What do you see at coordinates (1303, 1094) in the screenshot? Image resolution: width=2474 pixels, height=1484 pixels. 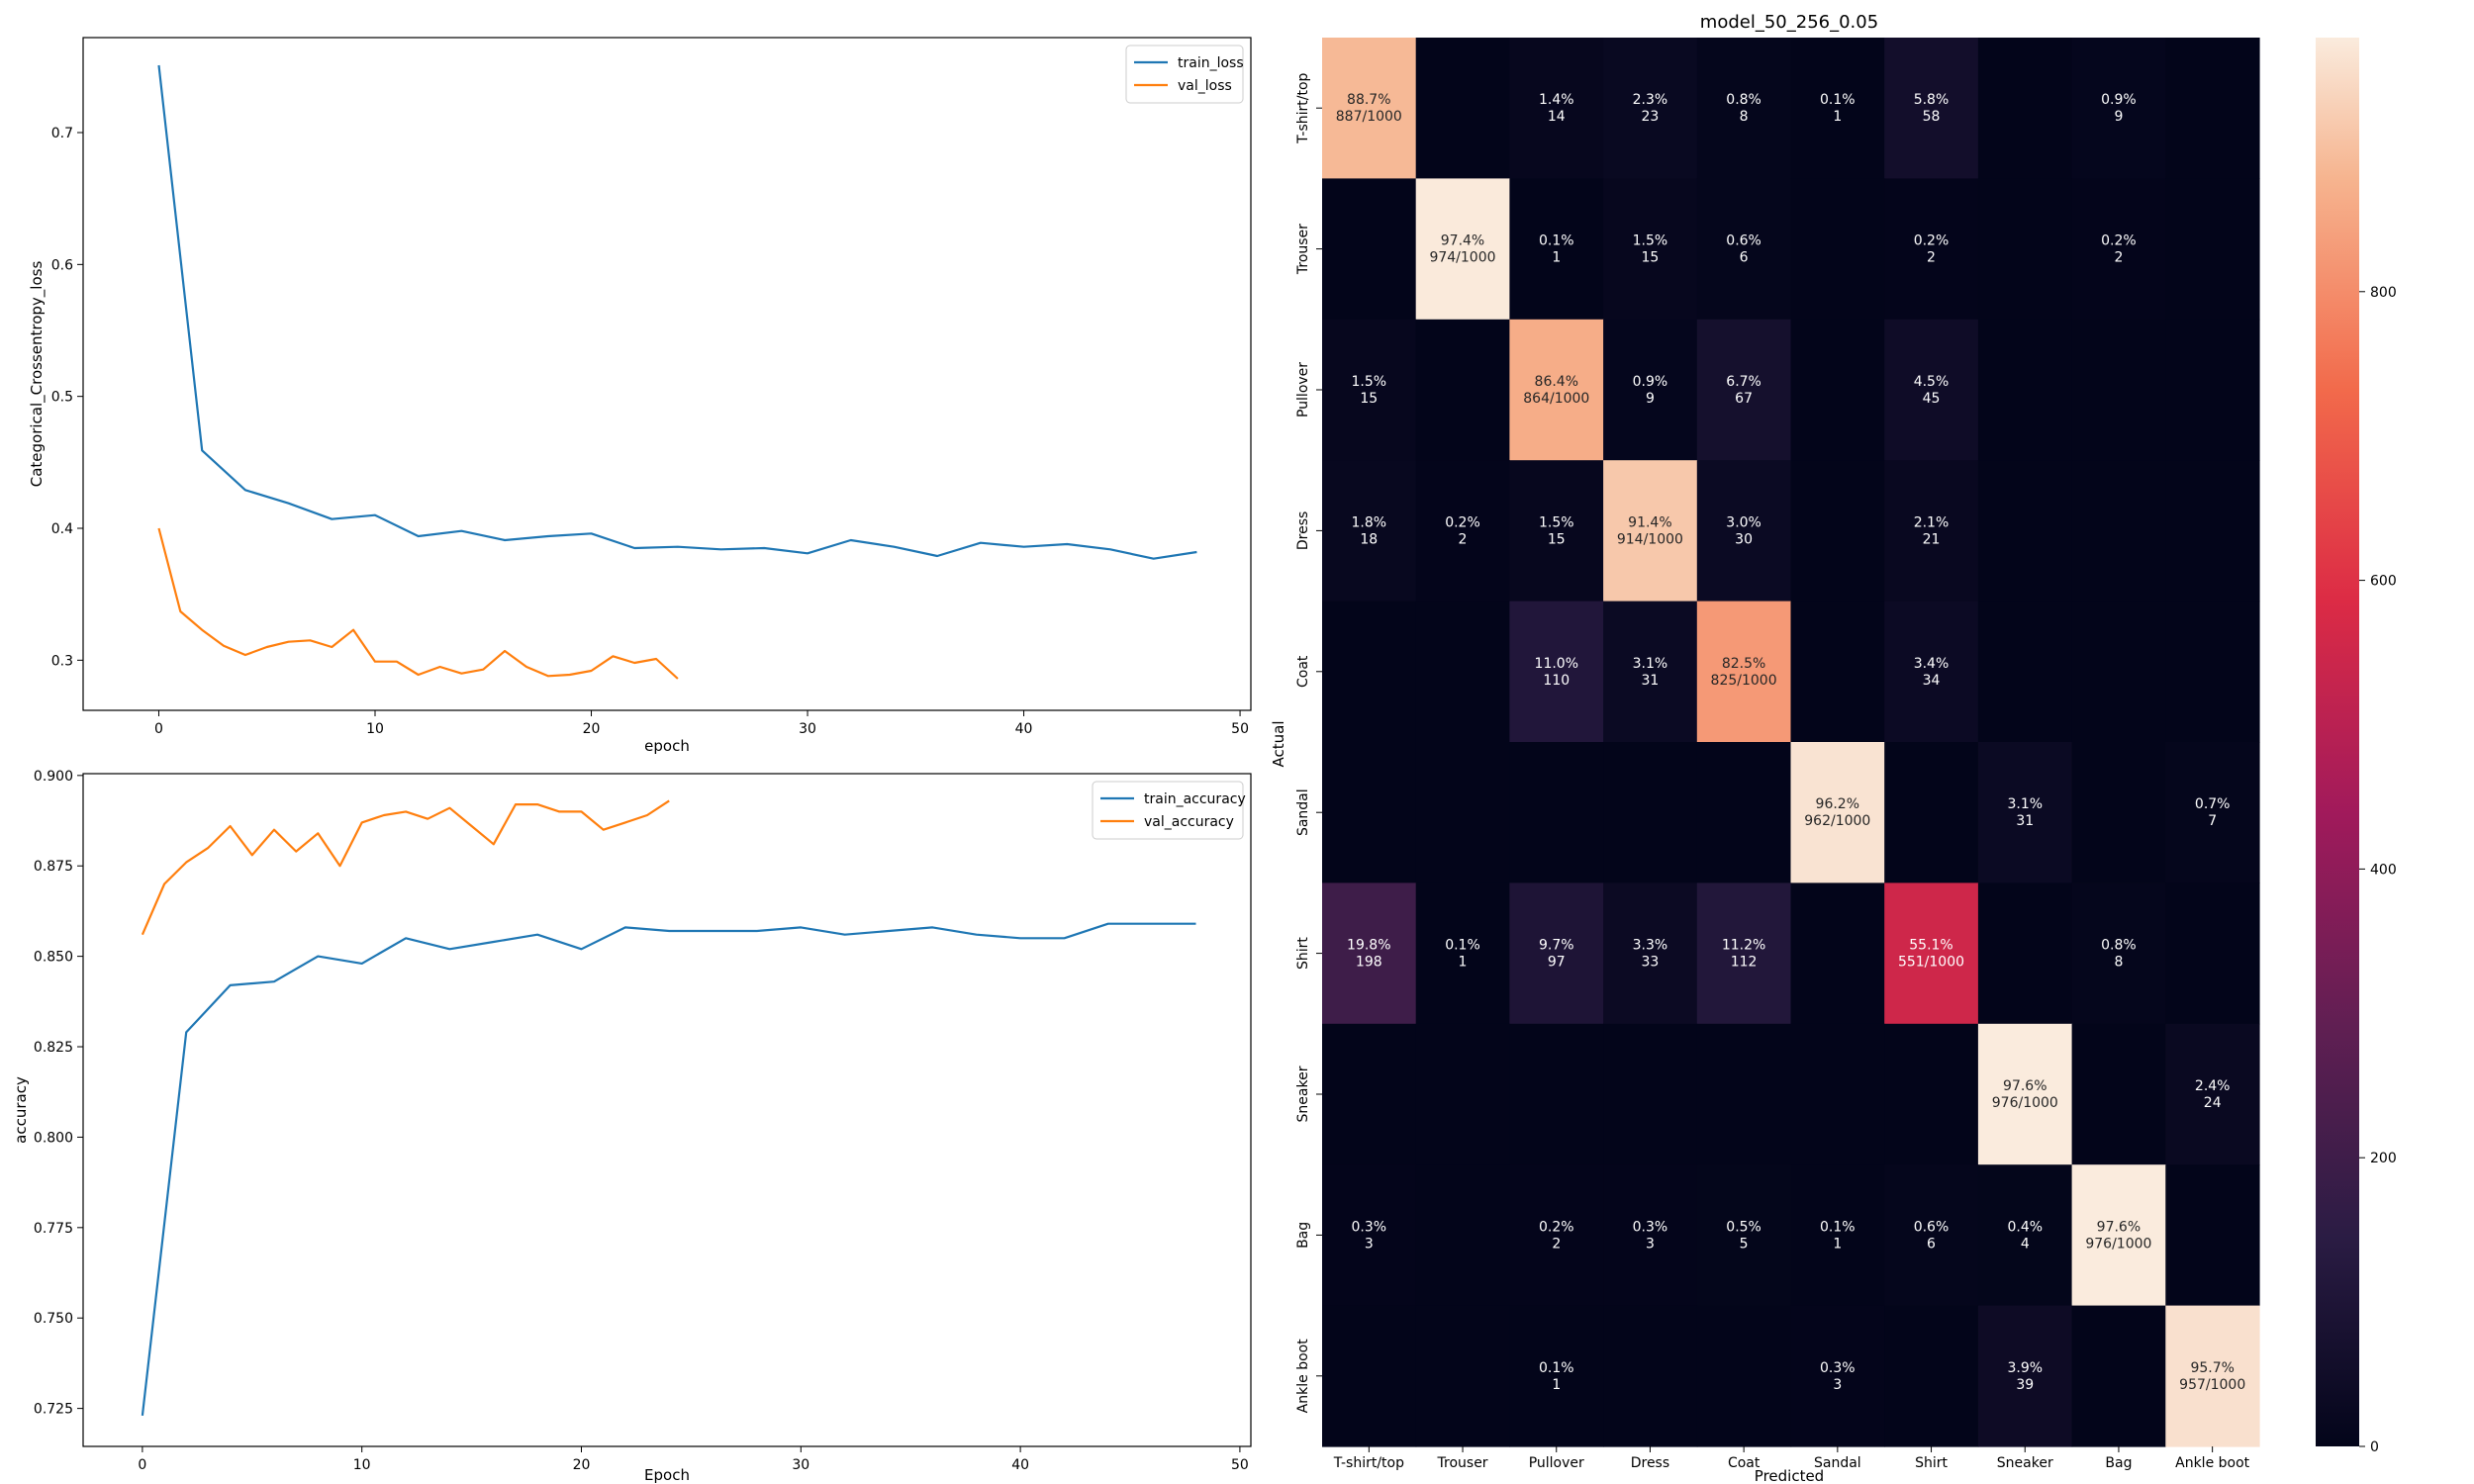 I see `actual-class-label: Sneaker` at bounding box center [1303, 1094].